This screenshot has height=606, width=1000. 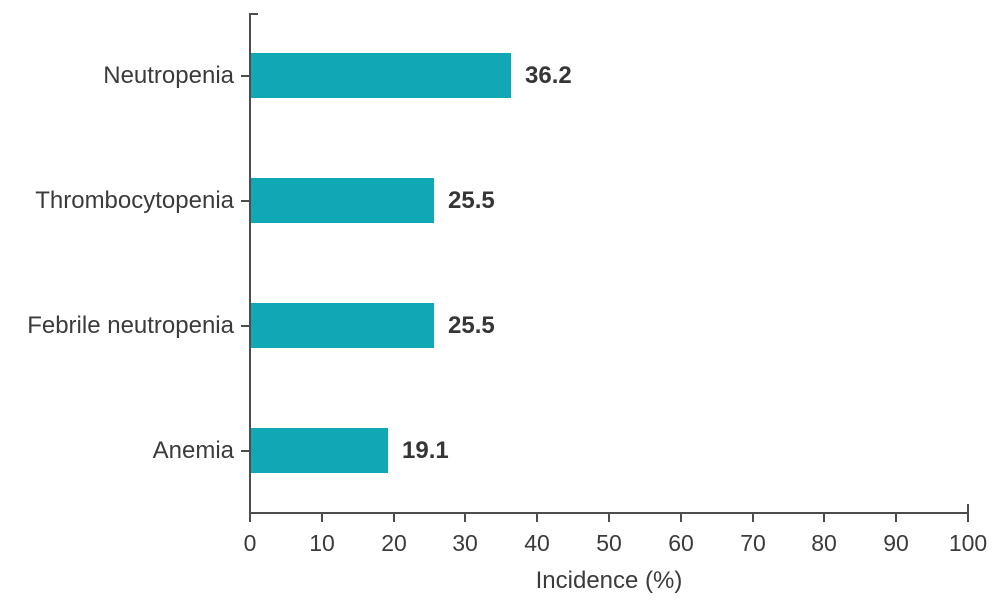 What do you see at coordinates (254, 14) in the screenshot?
I see `y-axis-top-cap` at bounding box center [254, 14].